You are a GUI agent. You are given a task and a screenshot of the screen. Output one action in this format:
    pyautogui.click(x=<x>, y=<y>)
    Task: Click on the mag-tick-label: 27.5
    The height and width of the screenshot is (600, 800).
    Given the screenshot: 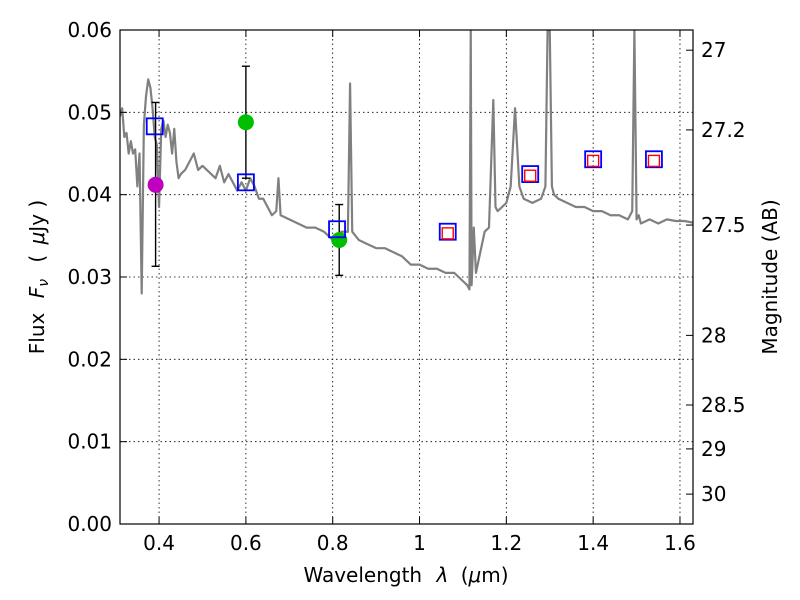 What is the action you would take?
    pyautogui.click(x=723, y=225)
    